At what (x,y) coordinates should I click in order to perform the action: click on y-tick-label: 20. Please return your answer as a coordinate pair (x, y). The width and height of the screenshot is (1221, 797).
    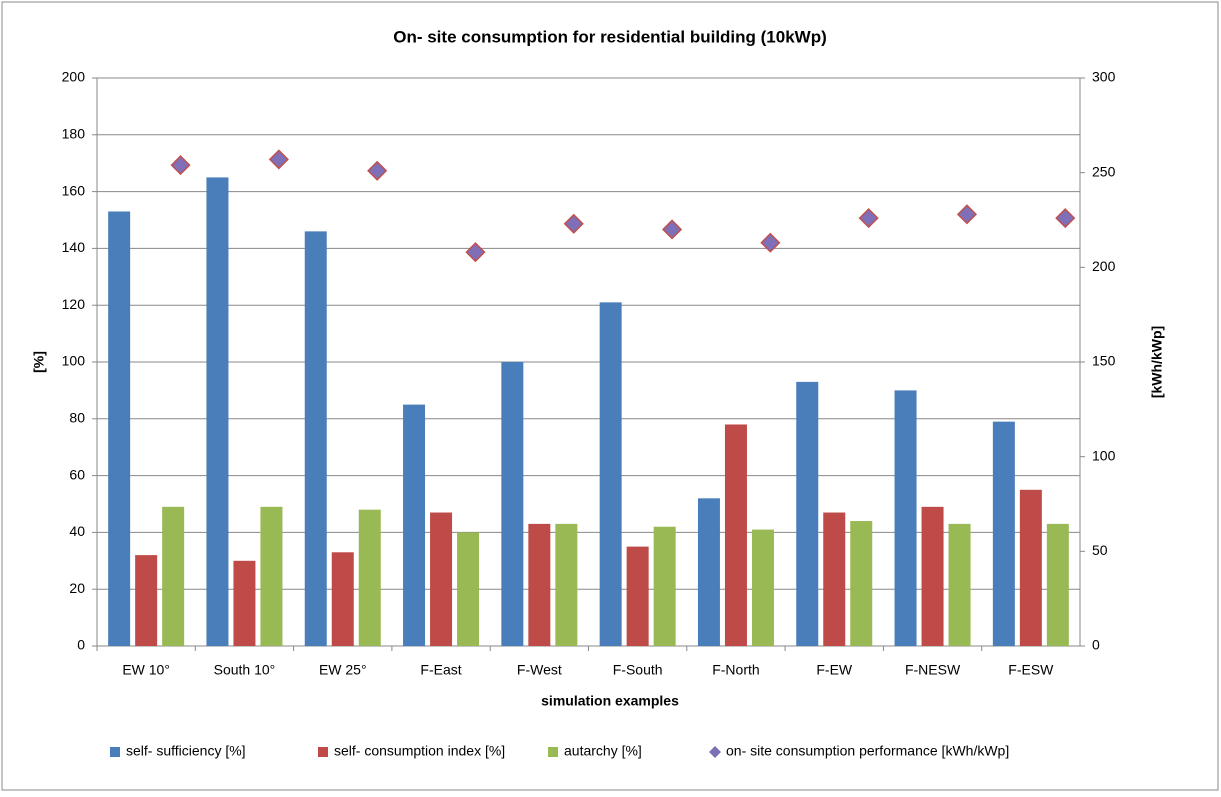
    Looking at the image, I should click on (77, 588).